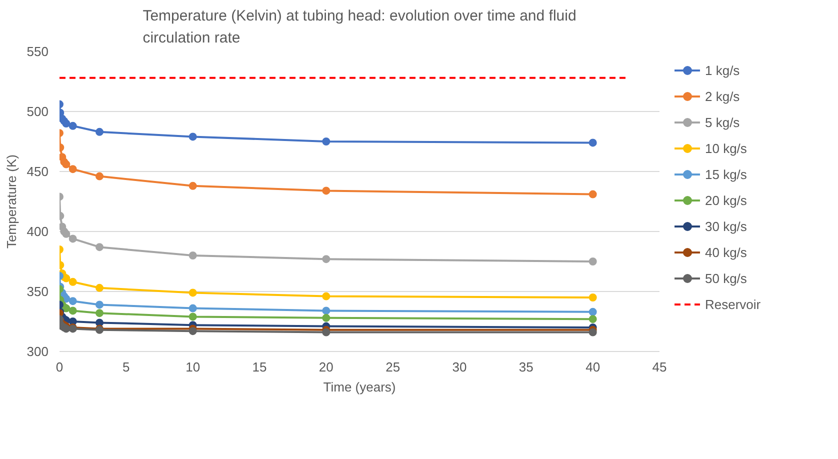  Describe the element at coordinates (11, 201) in the screenshot. I see `y-axis-title: Temperature (K)` at that location.